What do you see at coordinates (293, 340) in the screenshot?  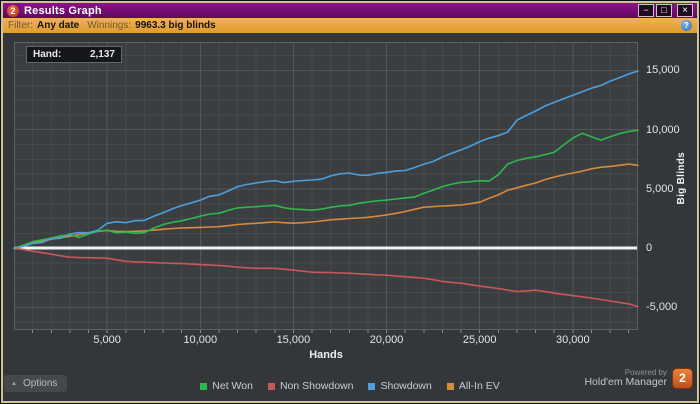 I see `x-tick-label: 15,000` at bounding box center [293, 340].